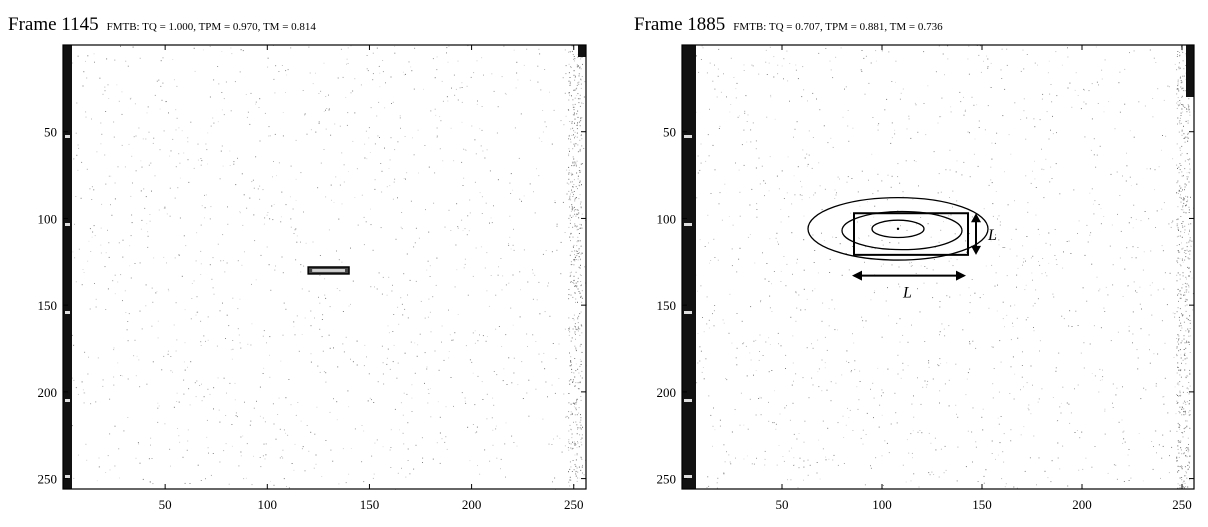 The image size is (1208, 527). Describe the element at coordinates (907, 293) in the screenshot. I see `width-label: L` at that location.